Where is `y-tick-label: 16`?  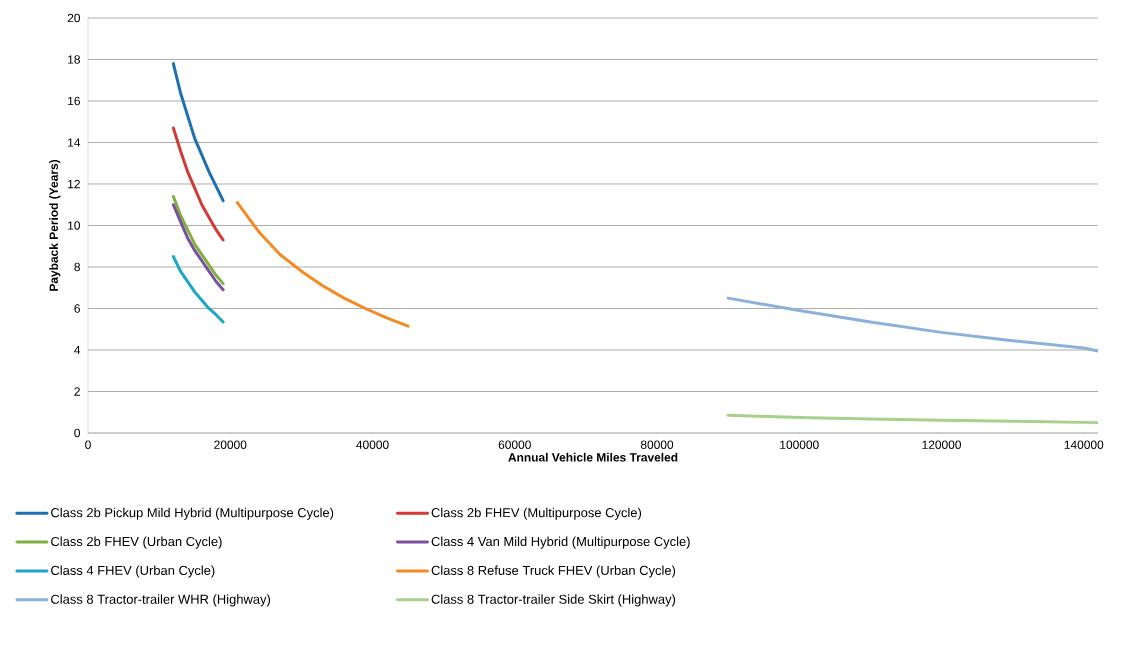 y-tick-label: 16 is located at coordinates (74, 101).